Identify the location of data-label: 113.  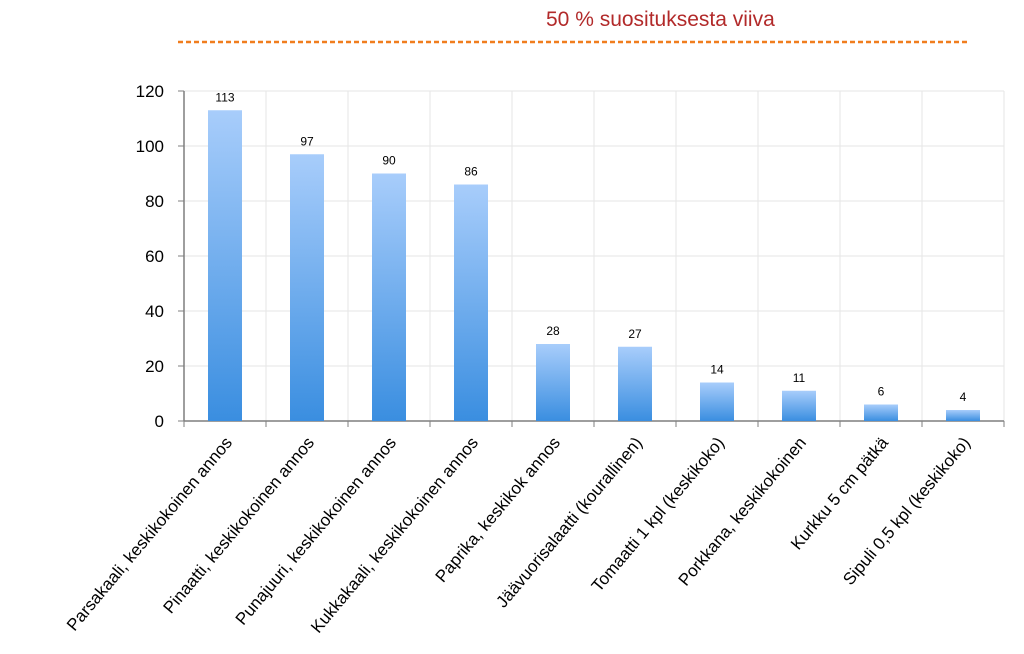
(224, 97).